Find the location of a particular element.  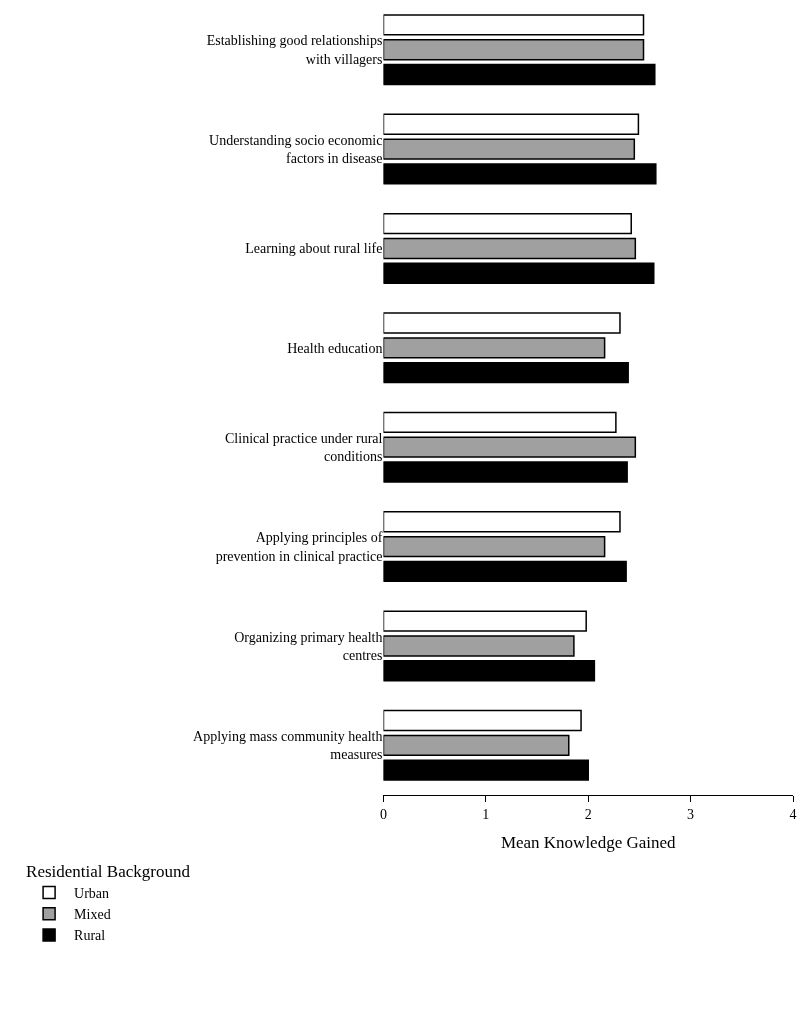

y-tick-label: Health education is located at coordinates (335, 348).